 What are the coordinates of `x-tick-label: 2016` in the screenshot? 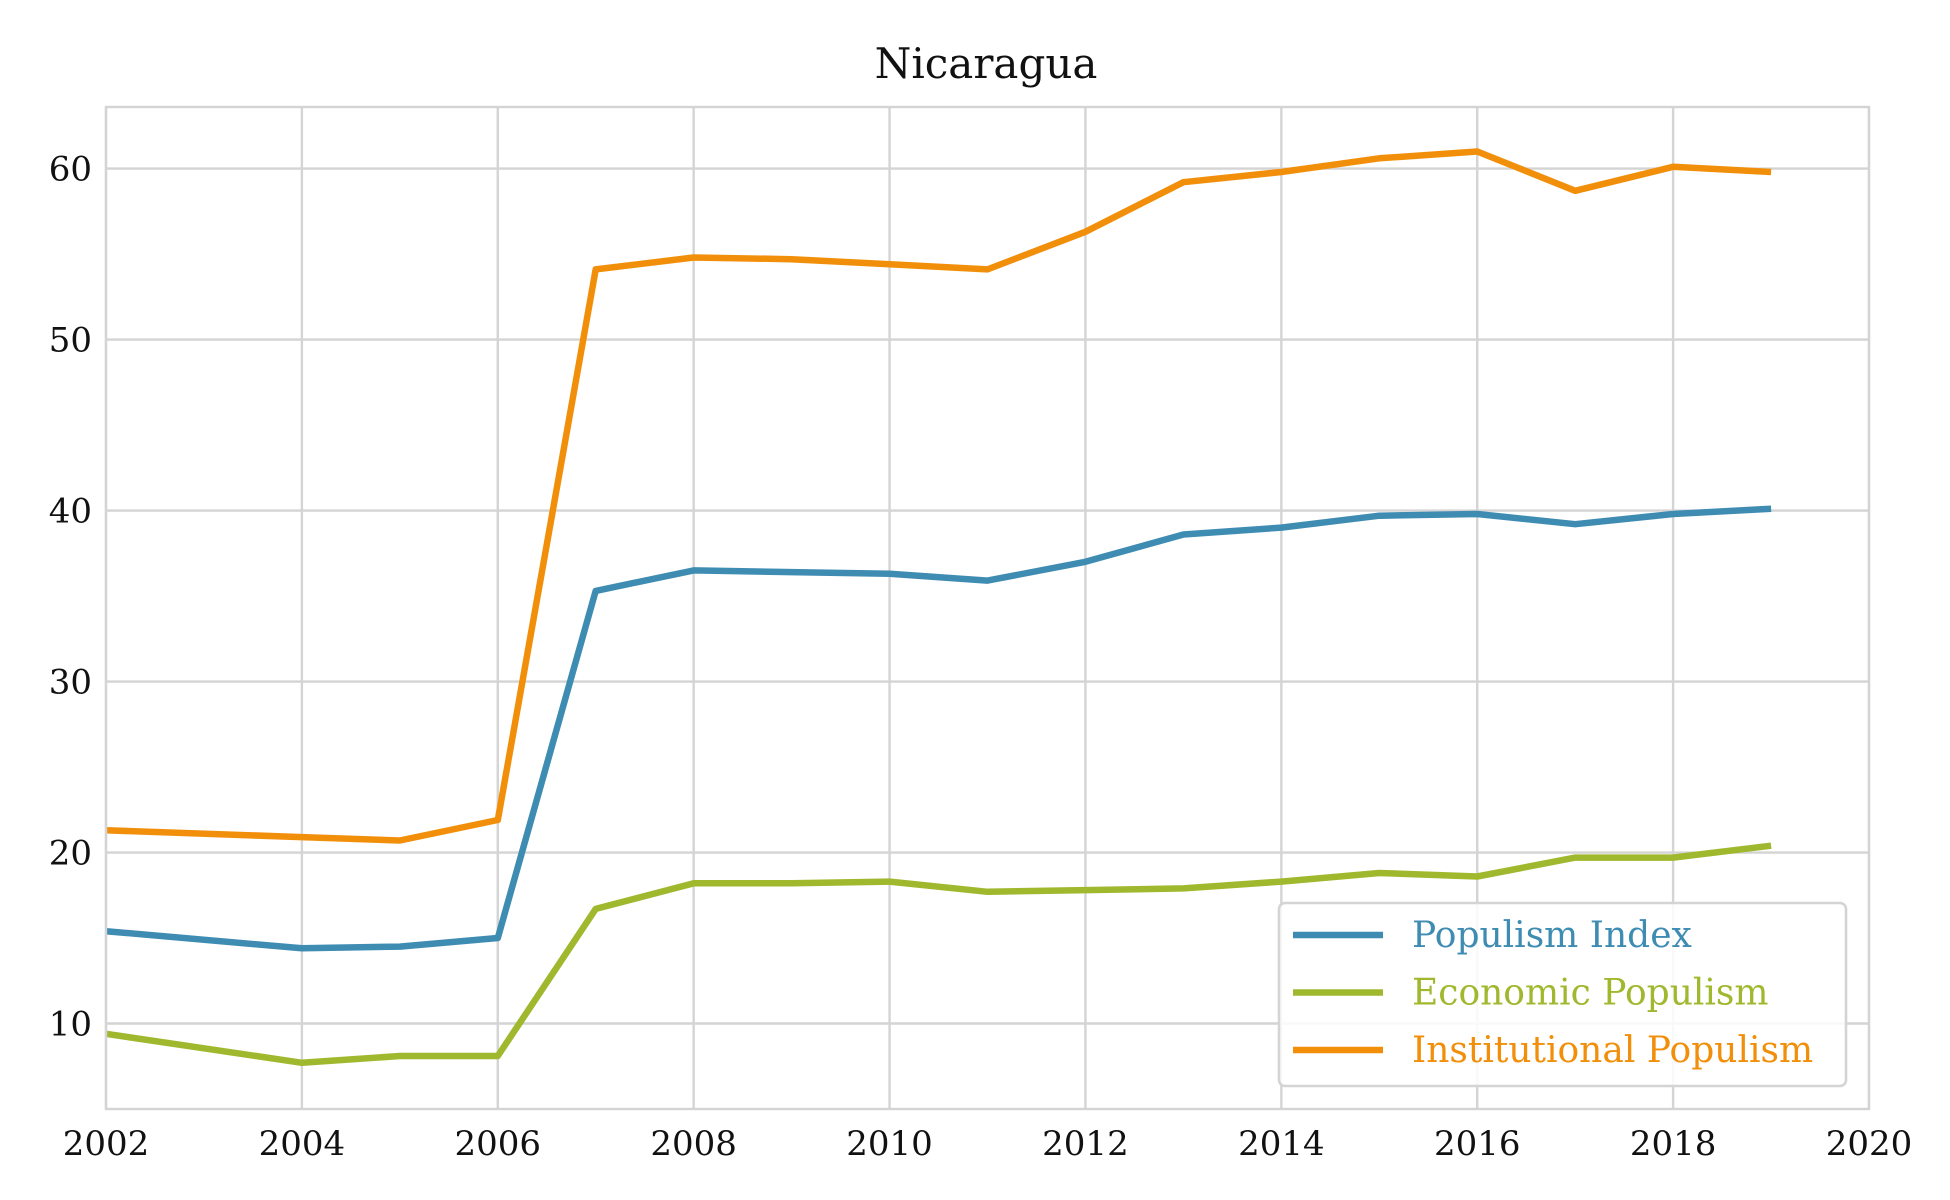 It's located at (1477, 1144).